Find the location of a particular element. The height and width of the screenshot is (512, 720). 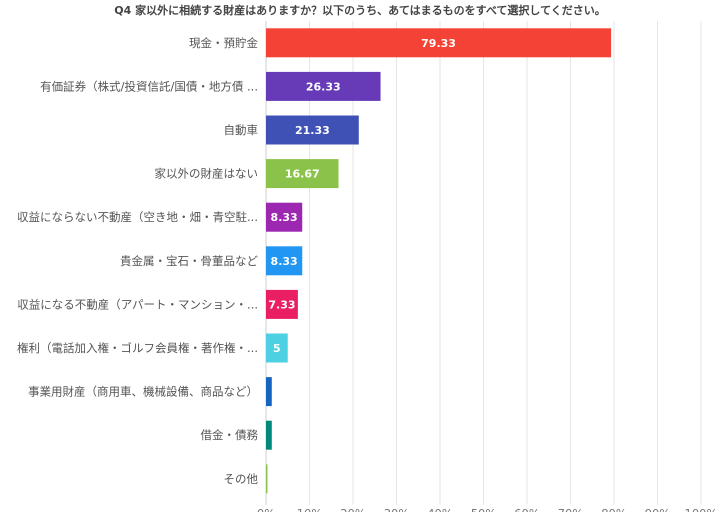

category-label: 貴金属・宝石・骨董品など is located at coordinates (189, 261).